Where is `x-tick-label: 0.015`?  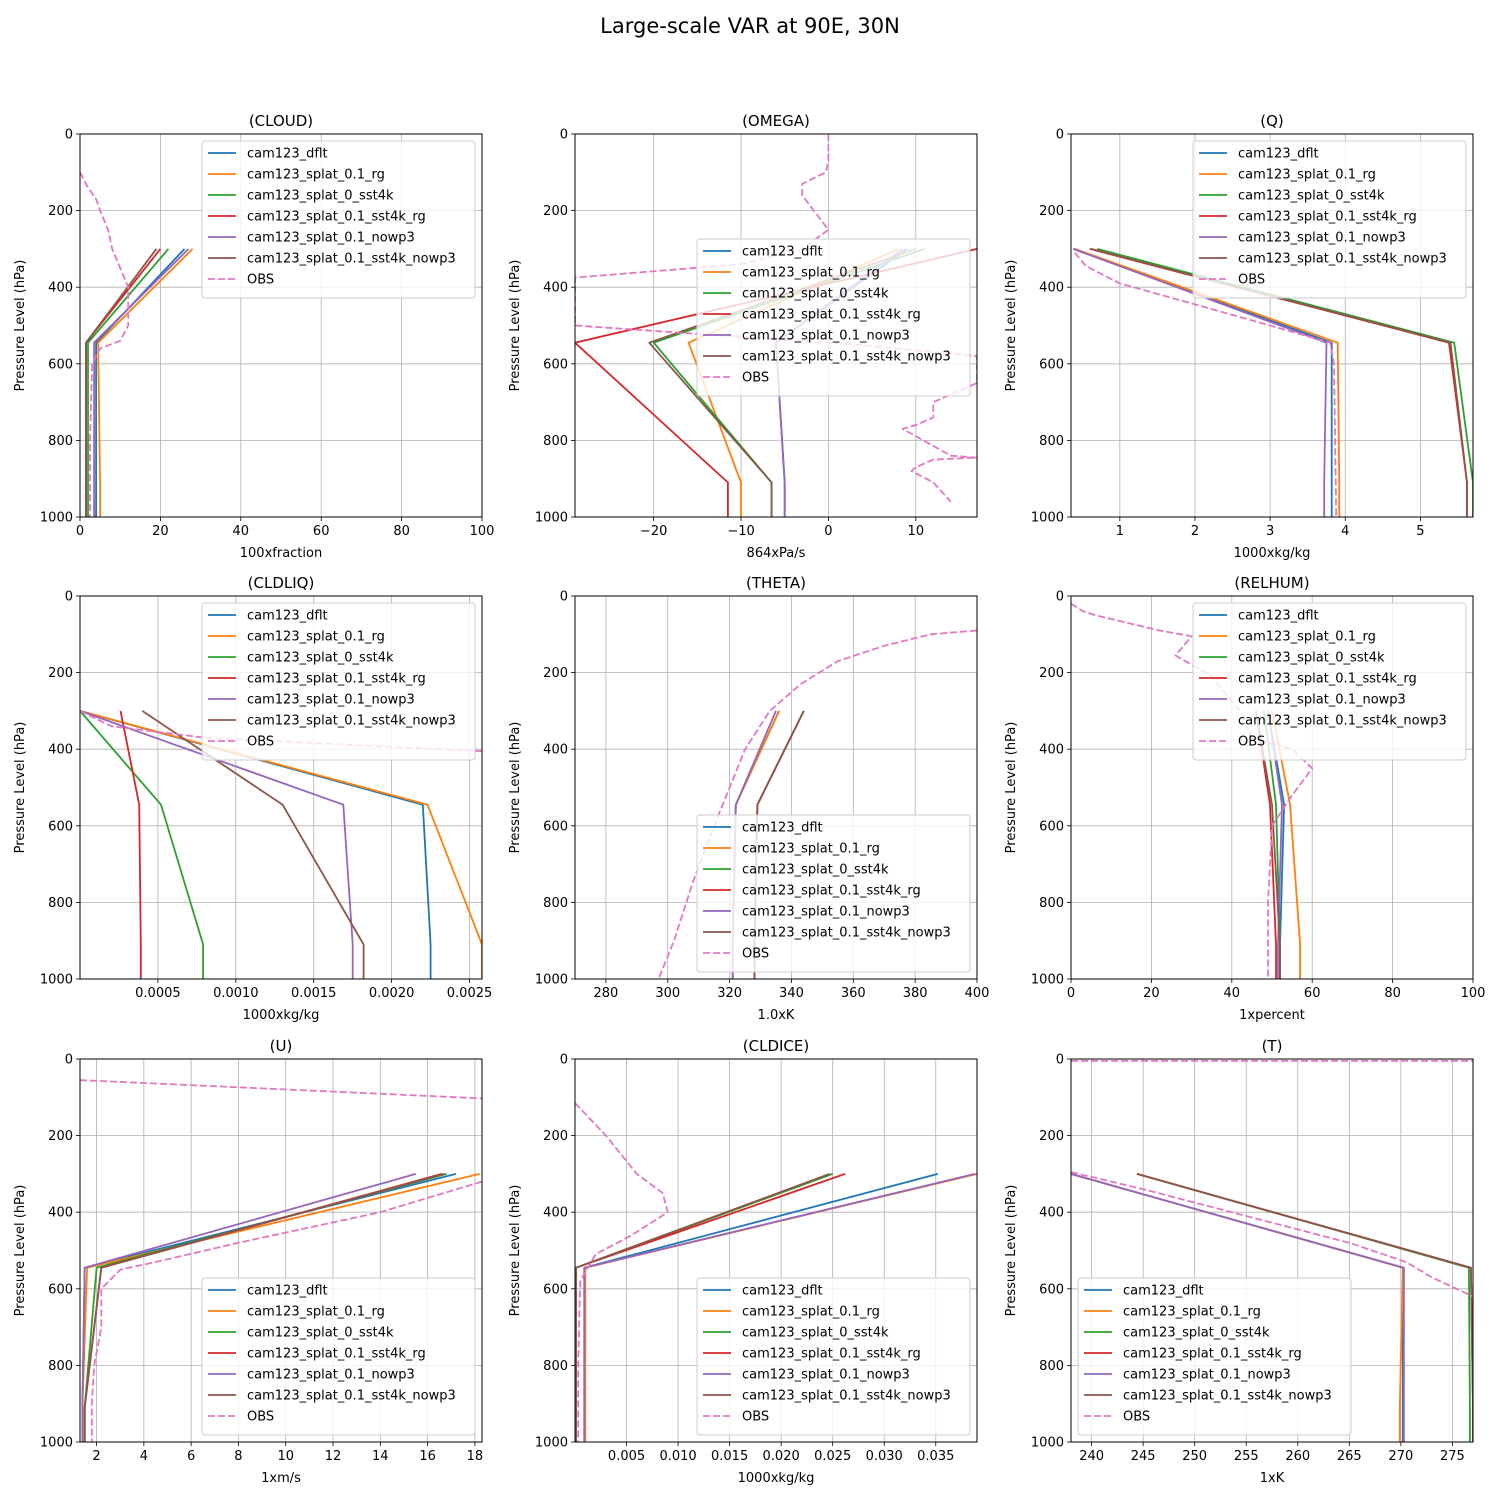
x-tick-label: 0.015 is located at coordinates (729, 1456).